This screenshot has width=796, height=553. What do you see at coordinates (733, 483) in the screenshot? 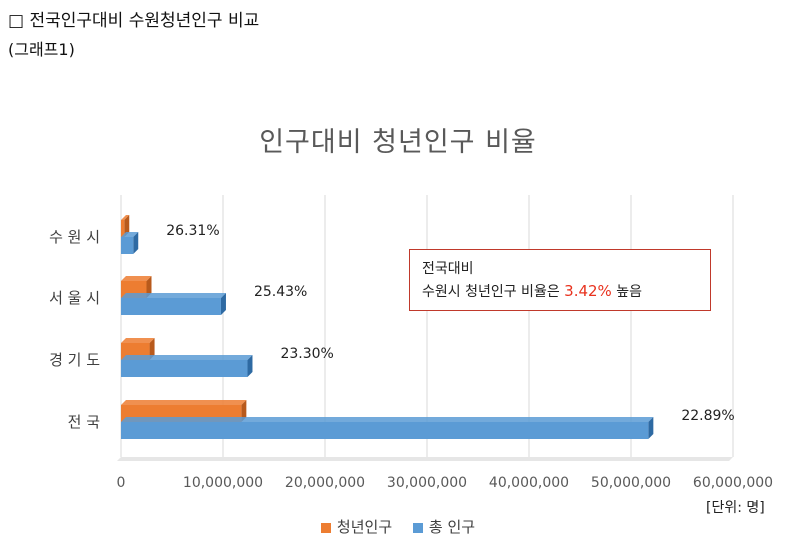
I see `x-tick-label: 60,000,000` at bounding box center [733, 483].